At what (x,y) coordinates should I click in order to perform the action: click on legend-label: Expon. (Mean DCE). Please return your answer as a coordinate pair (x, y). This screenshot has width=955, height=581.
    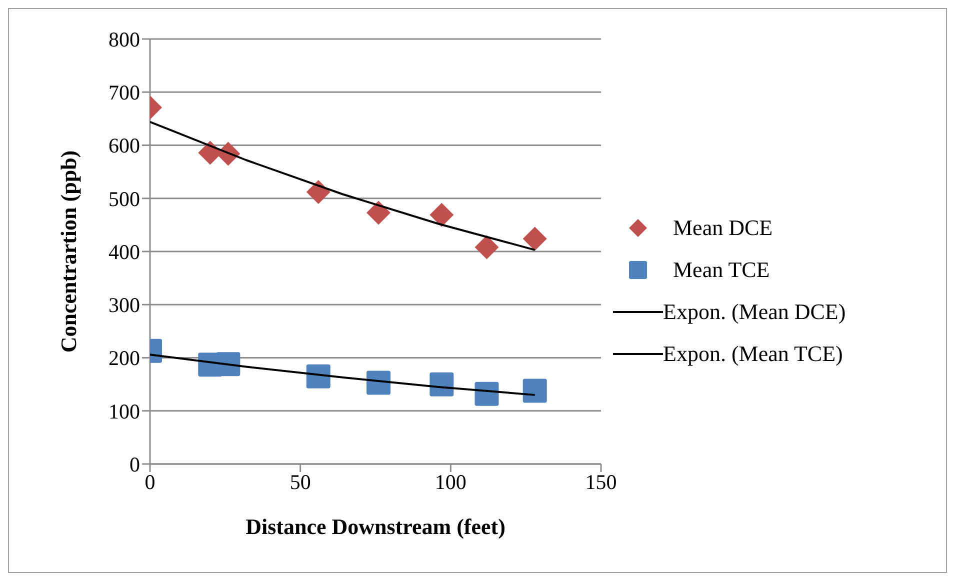
    Looking at the image, I should click on (754, 311).